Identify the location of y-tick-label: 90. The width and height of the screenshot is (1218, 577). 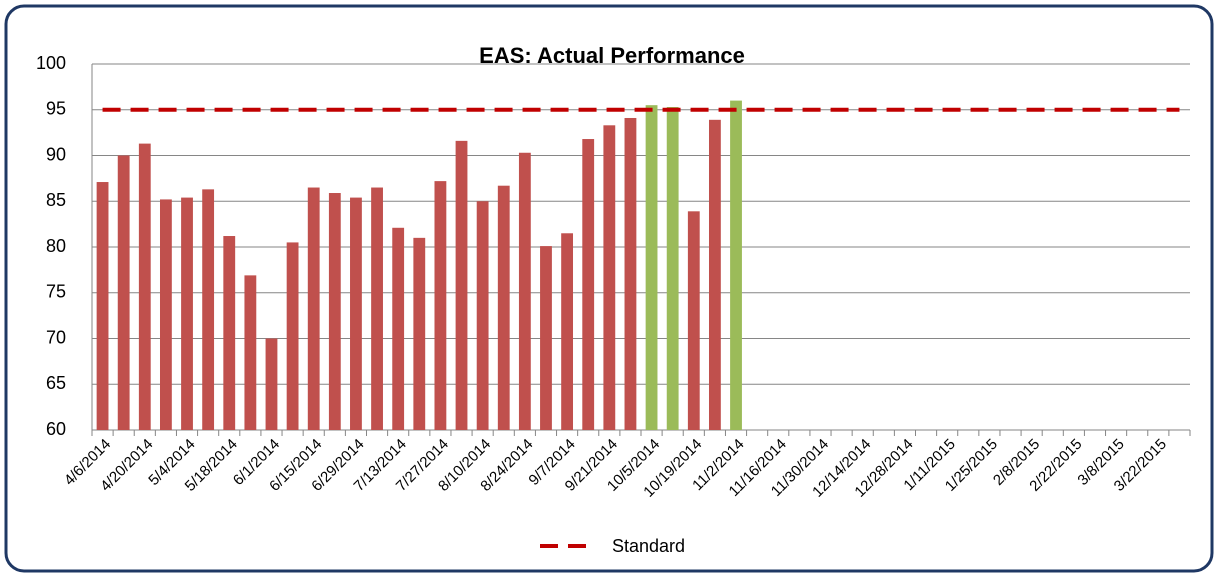
(56, 154).